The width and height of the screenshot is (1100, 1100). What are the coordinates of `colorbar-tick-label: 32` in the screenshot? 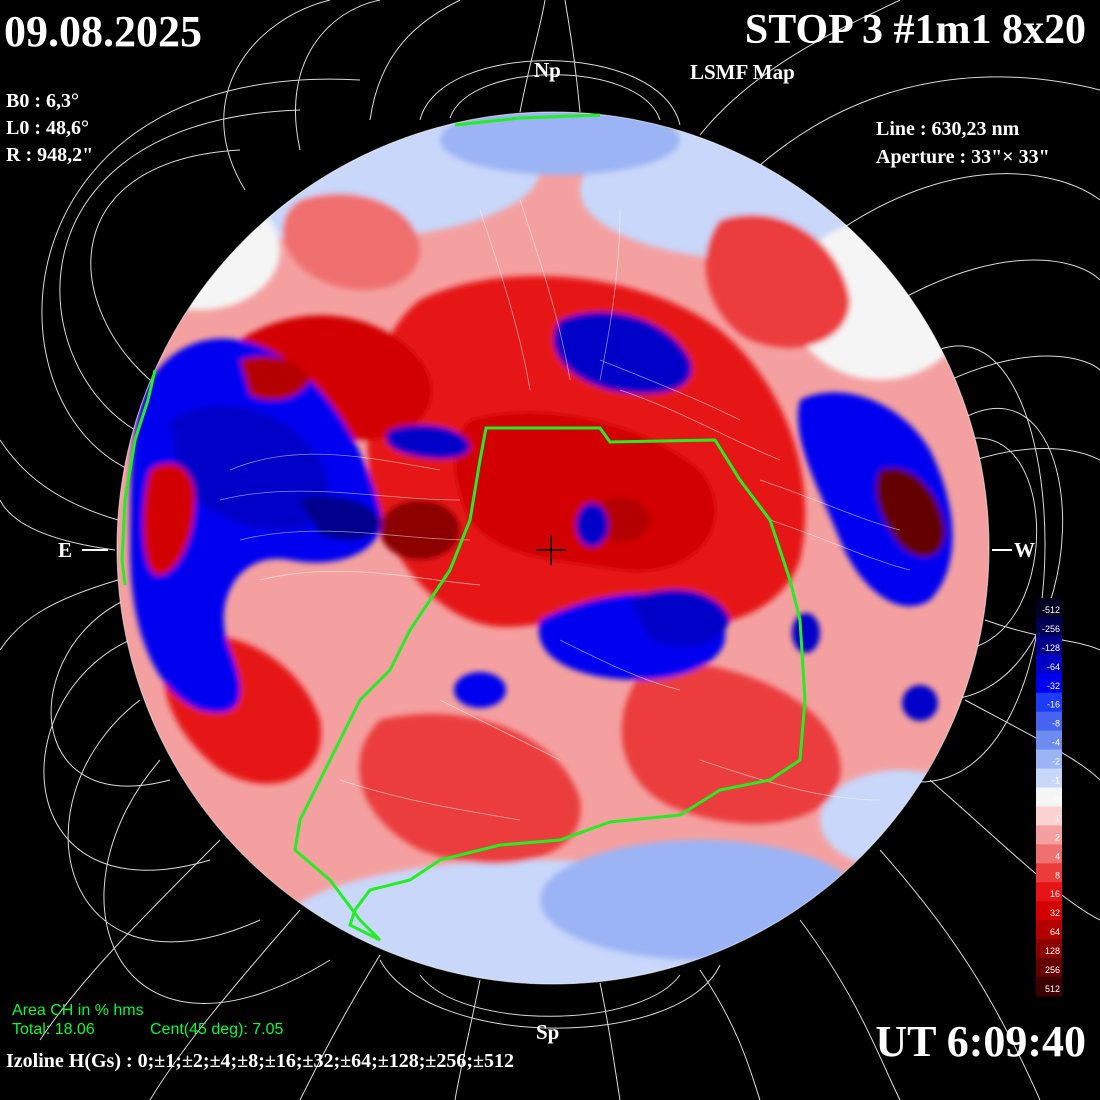 It's located at (1055, 913).